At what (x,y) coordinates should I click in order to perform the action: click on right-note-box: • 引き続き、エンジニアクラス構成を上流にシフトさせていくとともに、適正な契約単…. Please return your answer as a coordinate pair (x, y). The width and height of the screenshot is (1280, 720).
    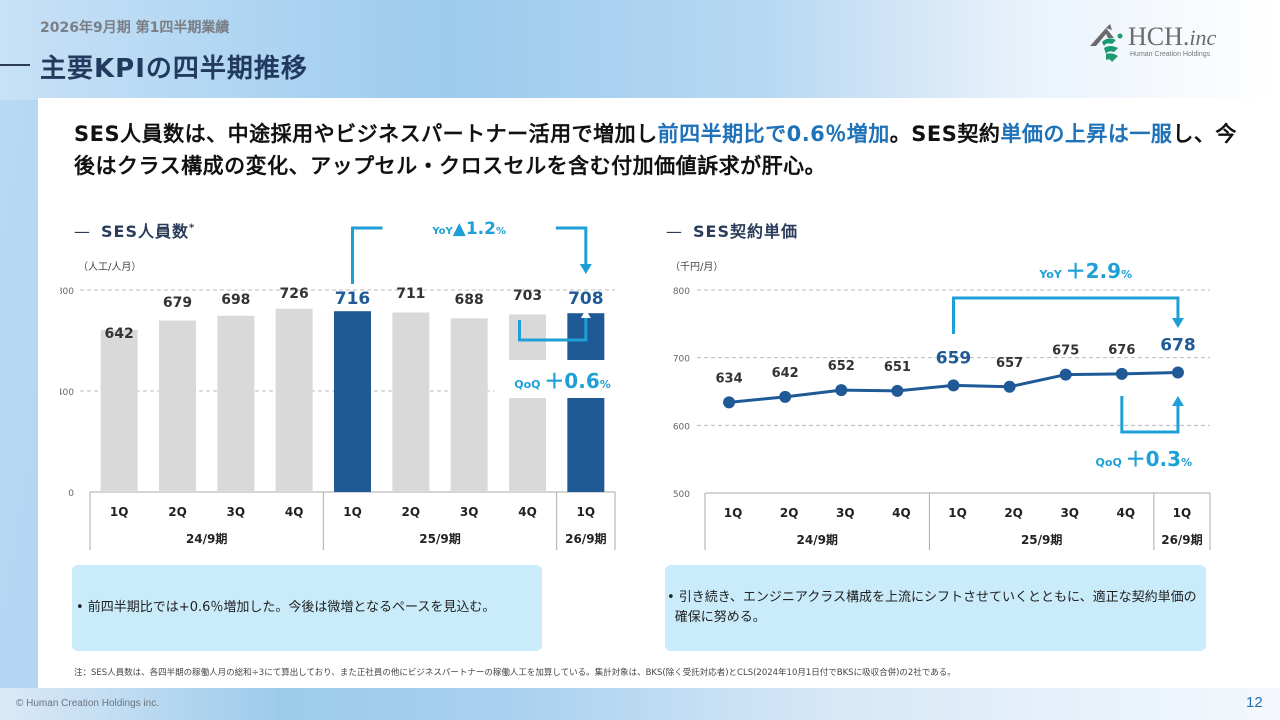
    Looking at the image, I should click on (935, 608).